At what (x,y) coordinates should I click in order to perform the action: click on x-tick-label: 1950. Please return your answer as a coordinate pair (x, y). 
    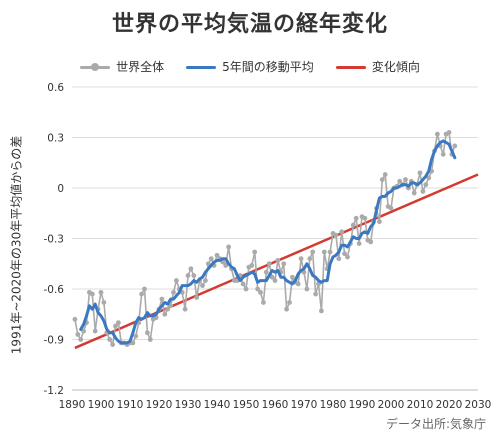
    Looking at the image, I should click on (246, 405).